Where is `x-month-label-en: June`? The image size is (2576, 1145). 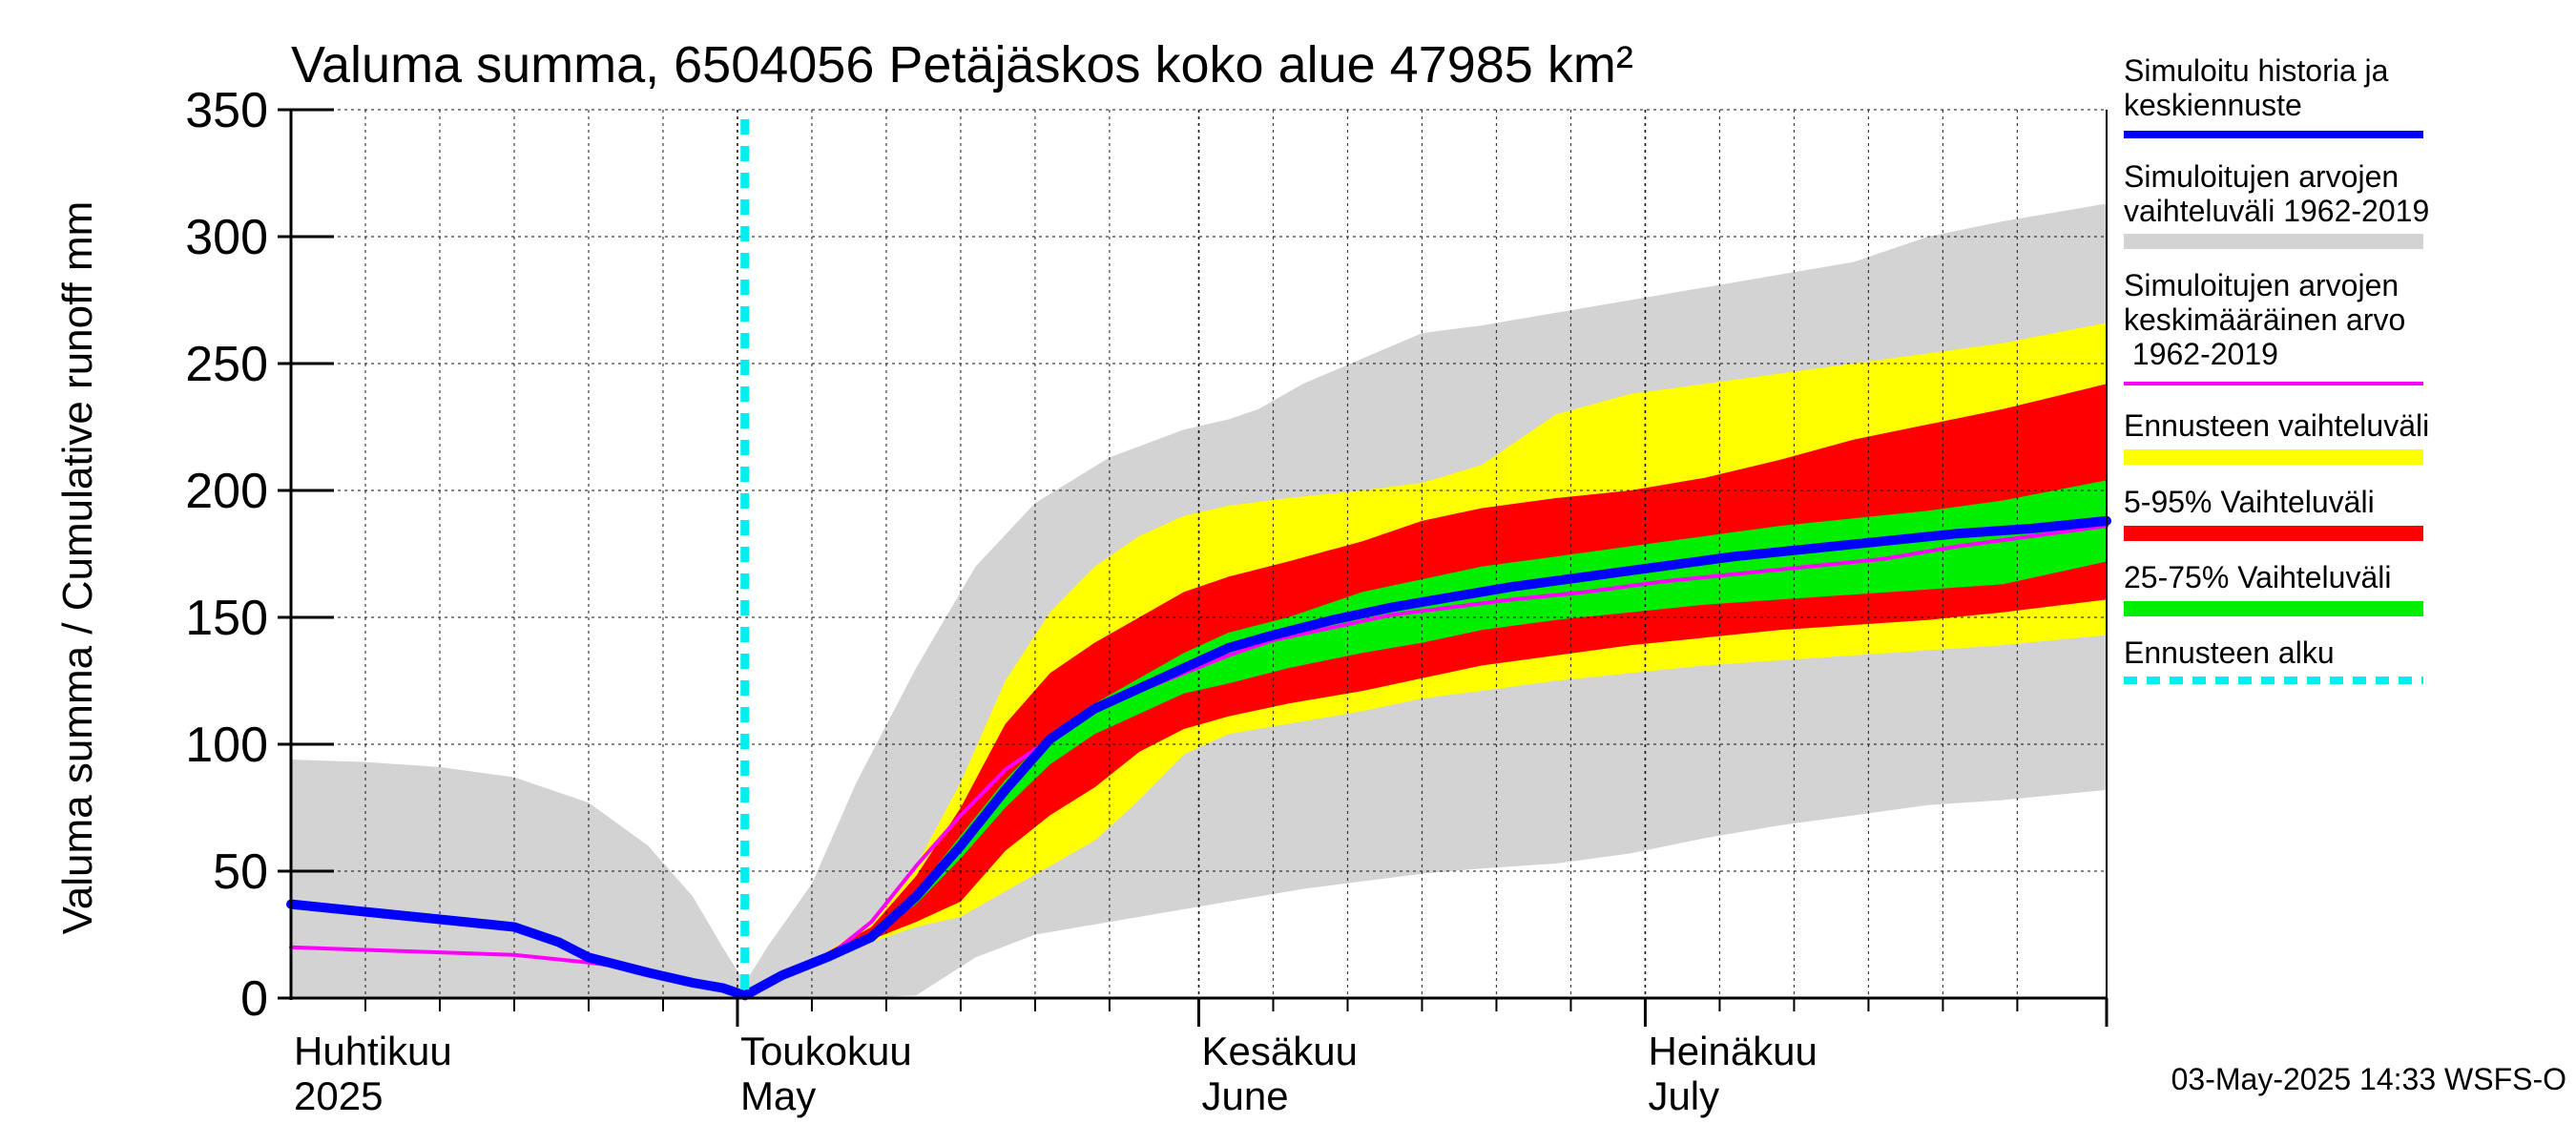
x-month-label-en: June is located at coordinates (1245, 1095).